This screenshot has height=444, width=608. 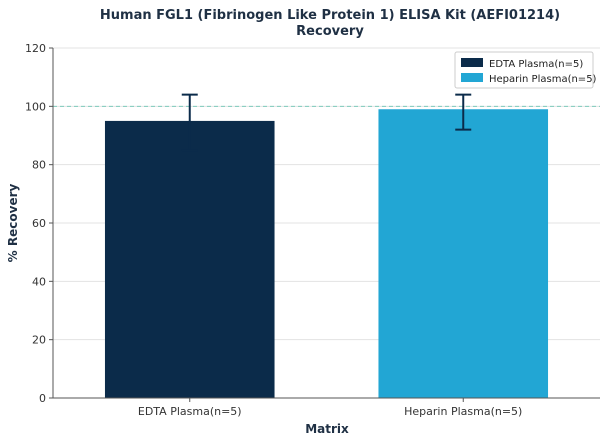 What do you see at coordinates (330, 31) in the screenshot?
I see `chart-subtitle: Recovery` at bounding box center [330, 31].